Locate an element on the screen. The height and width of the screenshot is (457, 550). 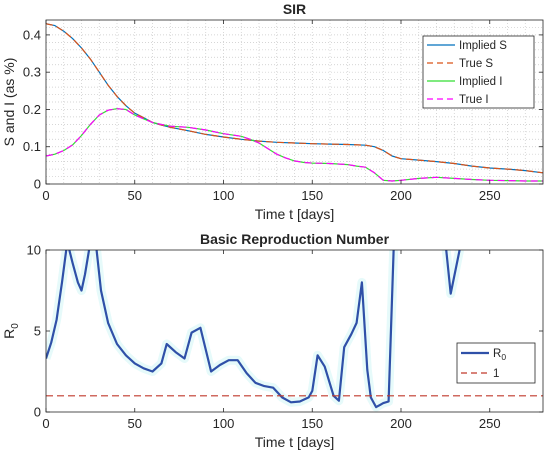
legend: R0 1 is located at coordinates (496, 363).